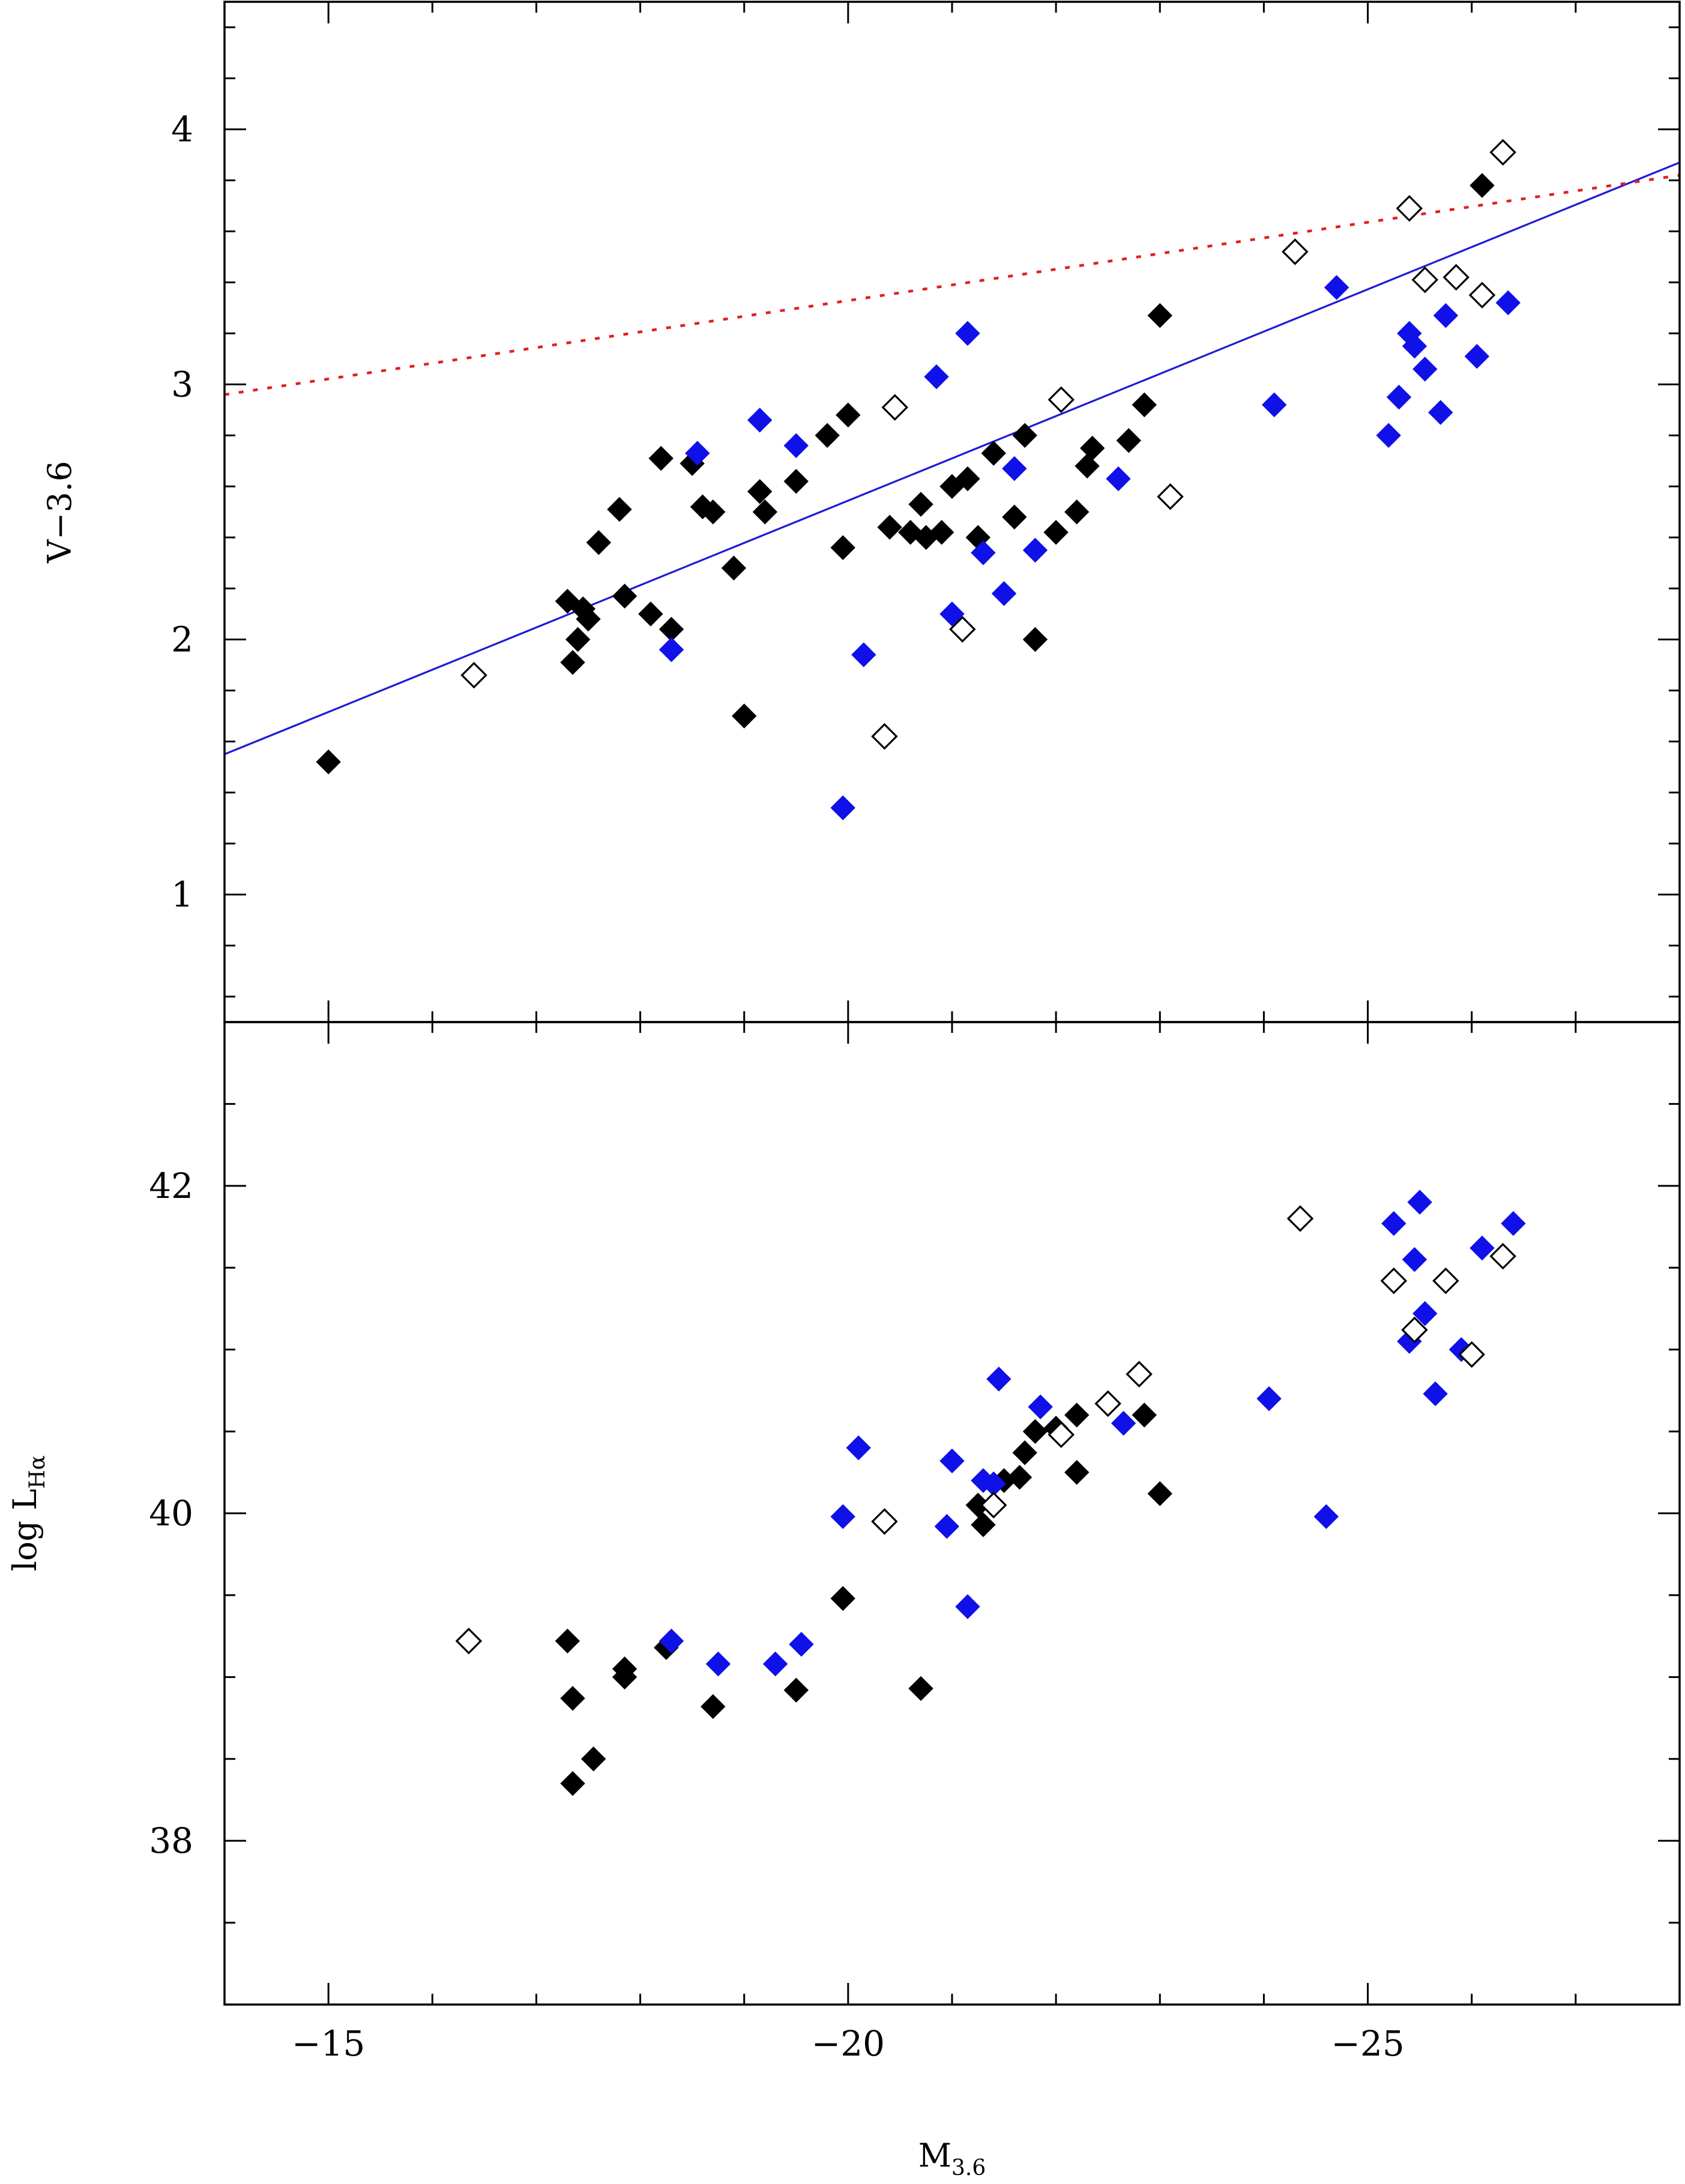 This screenshot has height=2184, width=1685. What do you see at coordinates (182, 129) in the screenshot?
I see `y-tick-label: 4` at bounding box center [182, 129].